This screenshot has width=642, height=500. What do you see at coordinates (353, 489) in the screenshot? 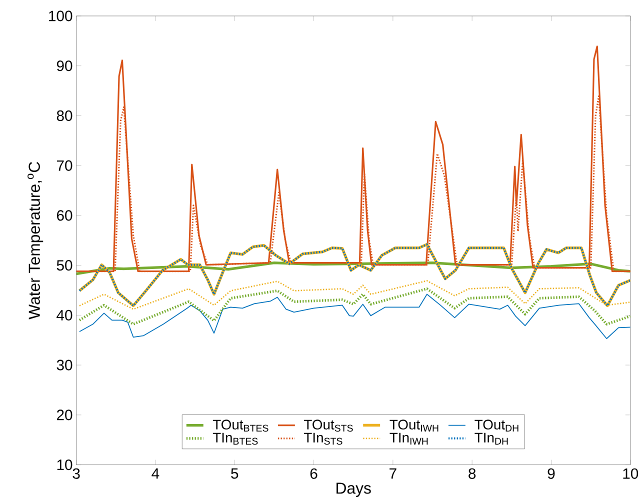
I see `x-axis-title: Days` at bounding box center [353, 489].